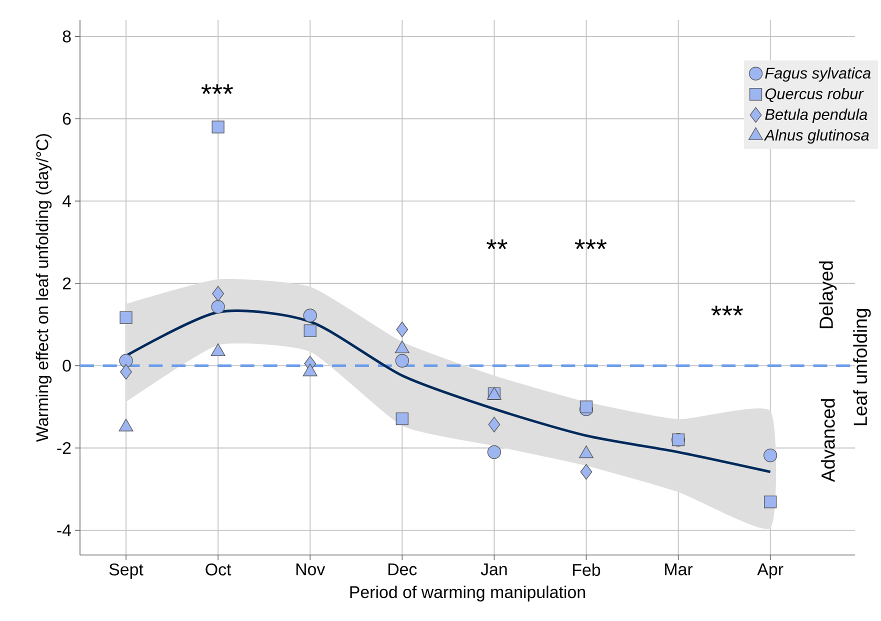  What do you see at coordinates (44, 288) in the screenshot?
I see `y-axis-title: Warming effect on leaf unfolding (day/°C)` at bounding box center [44, 288].